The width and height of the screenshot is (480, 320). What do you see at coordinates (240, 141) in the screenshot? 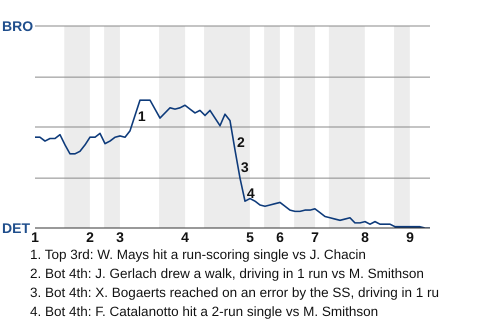
I see `annotation: 2` at bounding box center [240, 141].